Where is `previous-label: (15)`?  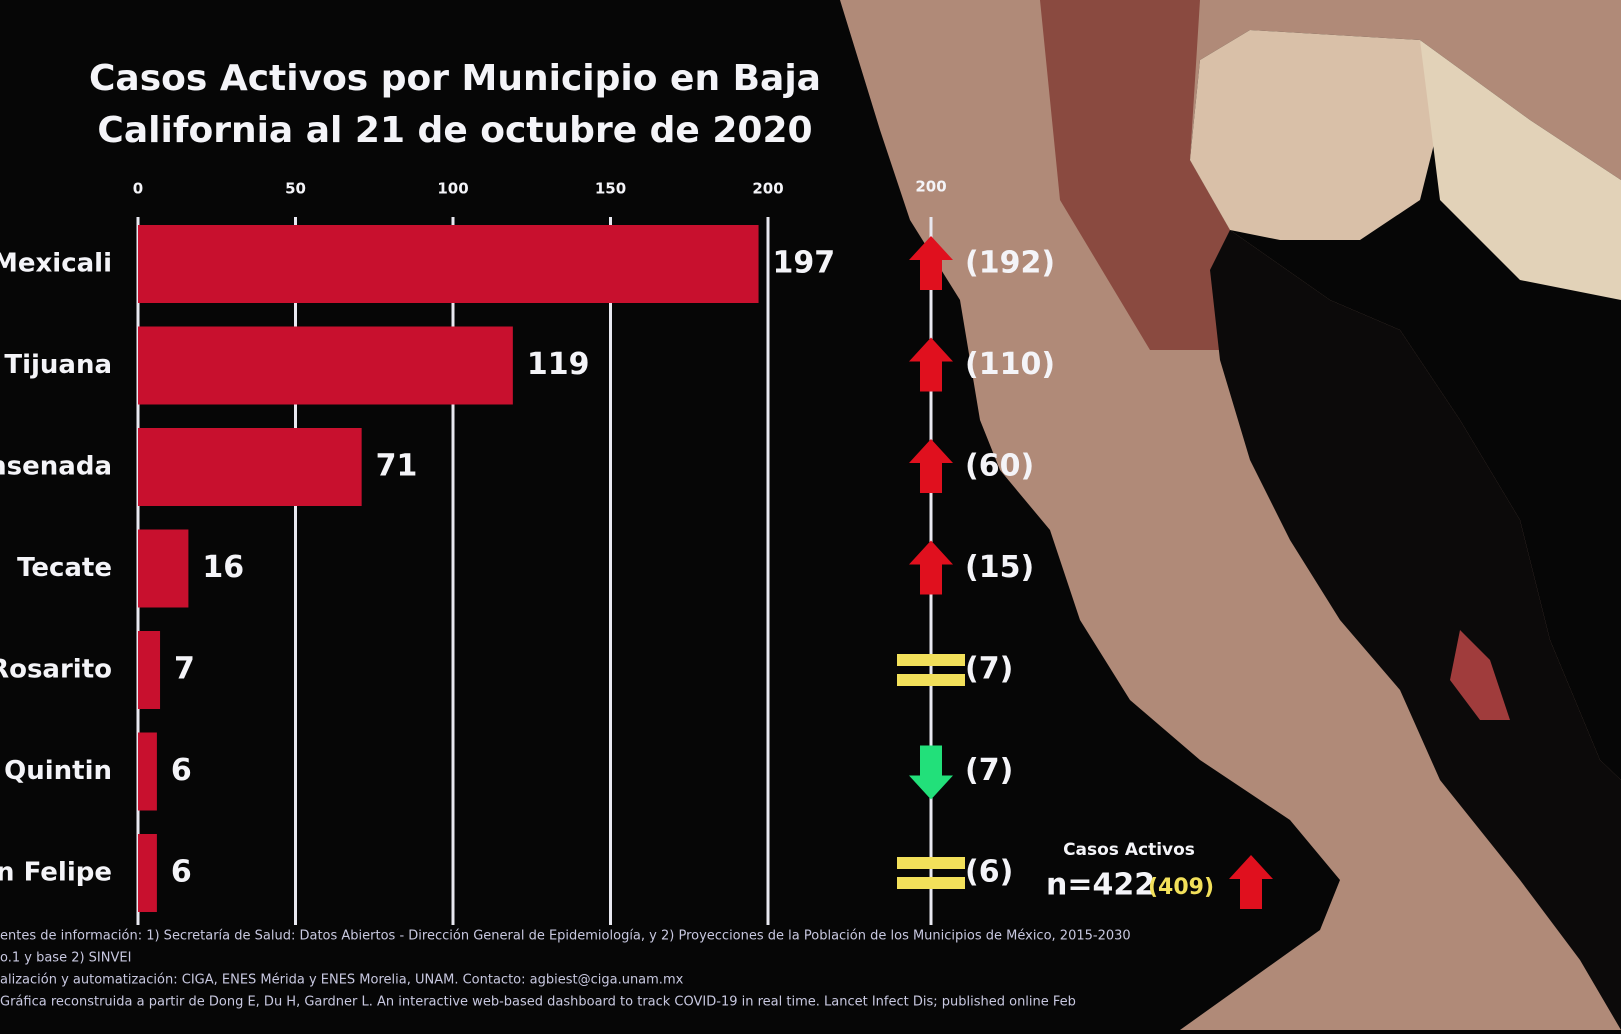
previous-label: (15) is located at coordinates (999, 567).